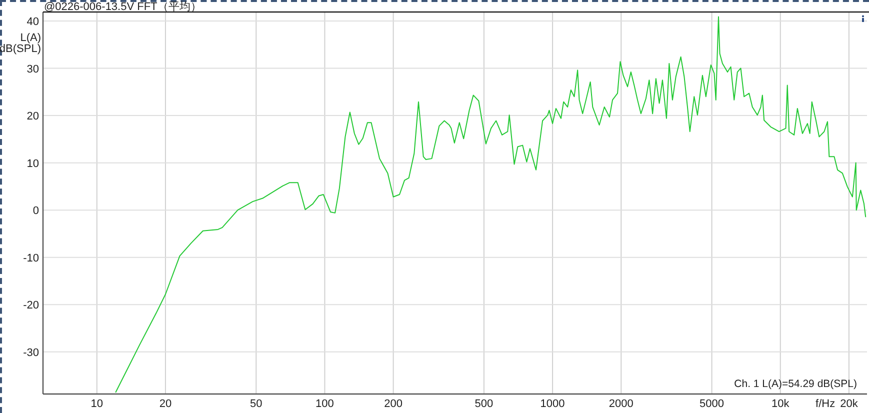 The width and height of the screenshot is (869, 413). What do you see at coordinates (31, 352) in the screenshot?
I see `y-tick-label: -30` at bounding box center [31, 352].